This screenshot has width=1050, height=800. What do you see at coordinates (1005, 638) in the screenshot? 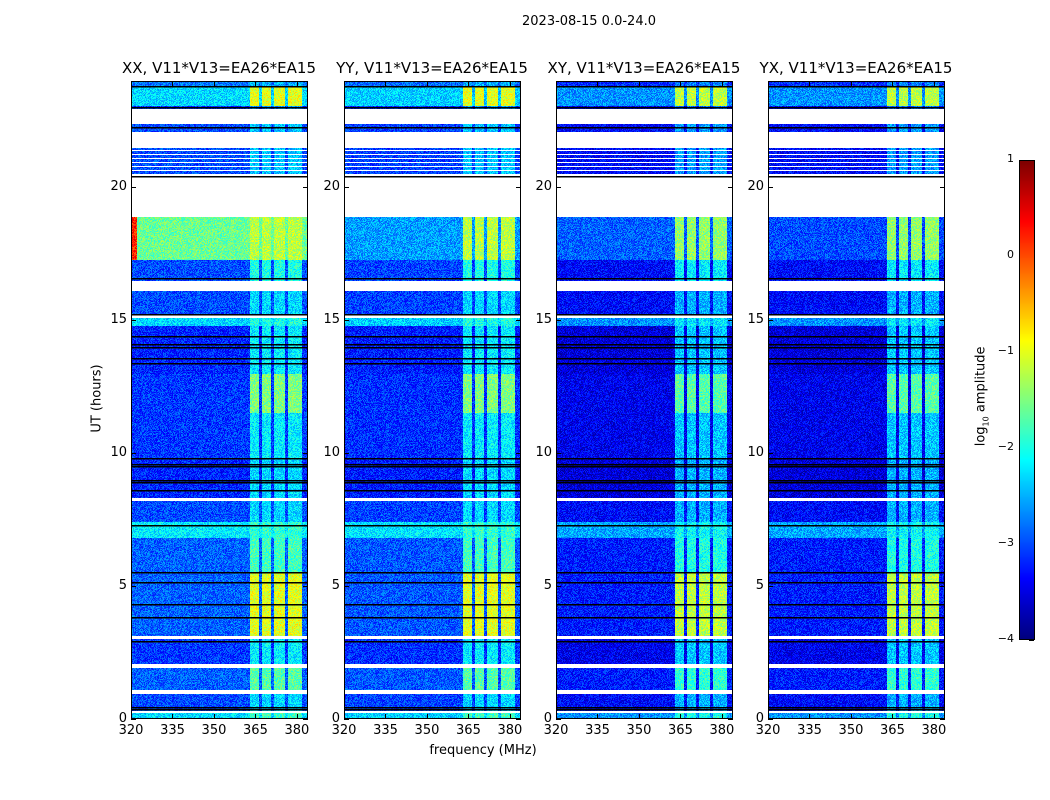
I see `colorbar-tick-label: −4` at bounding box center [1005, 638].